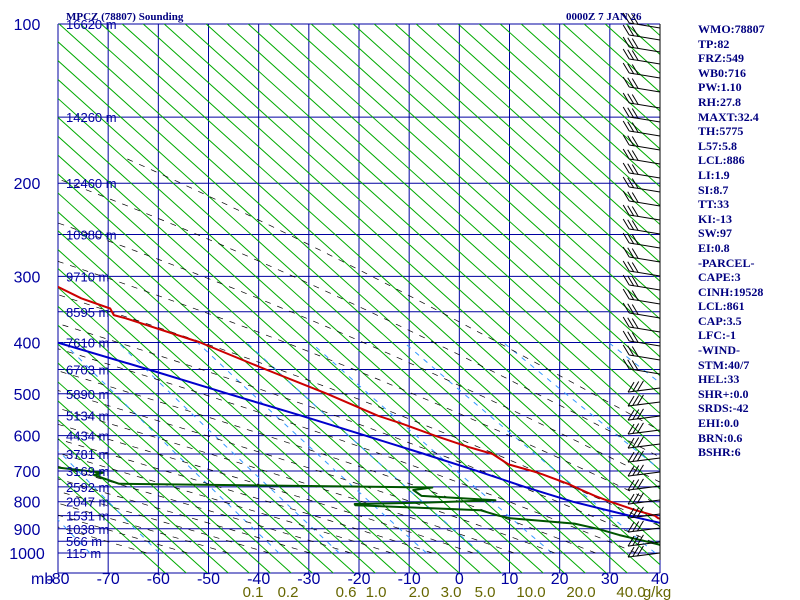  Describe the element at coordinates (731, 29) in the screenshot. I see `index-wmo: WMO:78807` at that location.